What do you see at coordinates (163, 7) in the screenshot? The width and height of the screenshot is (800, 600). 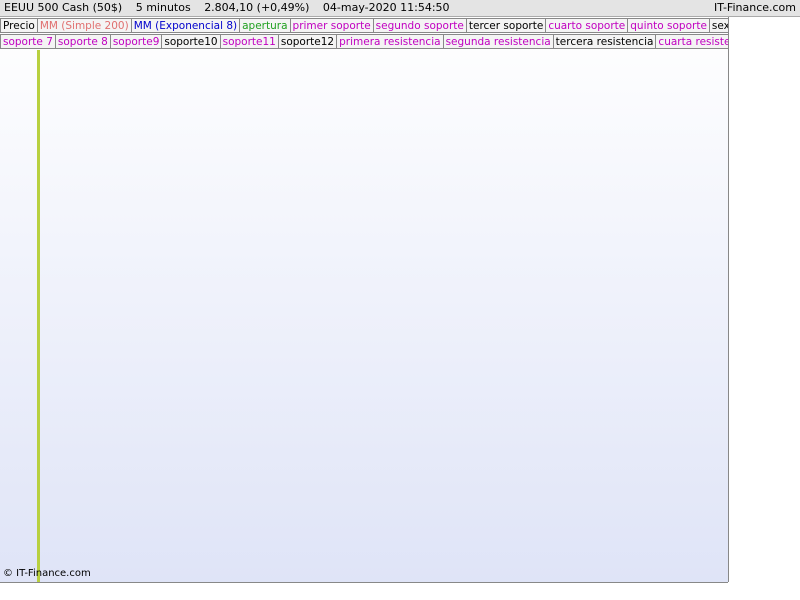 I see `interval: 5 minutos` at bounding box center [163, 7].